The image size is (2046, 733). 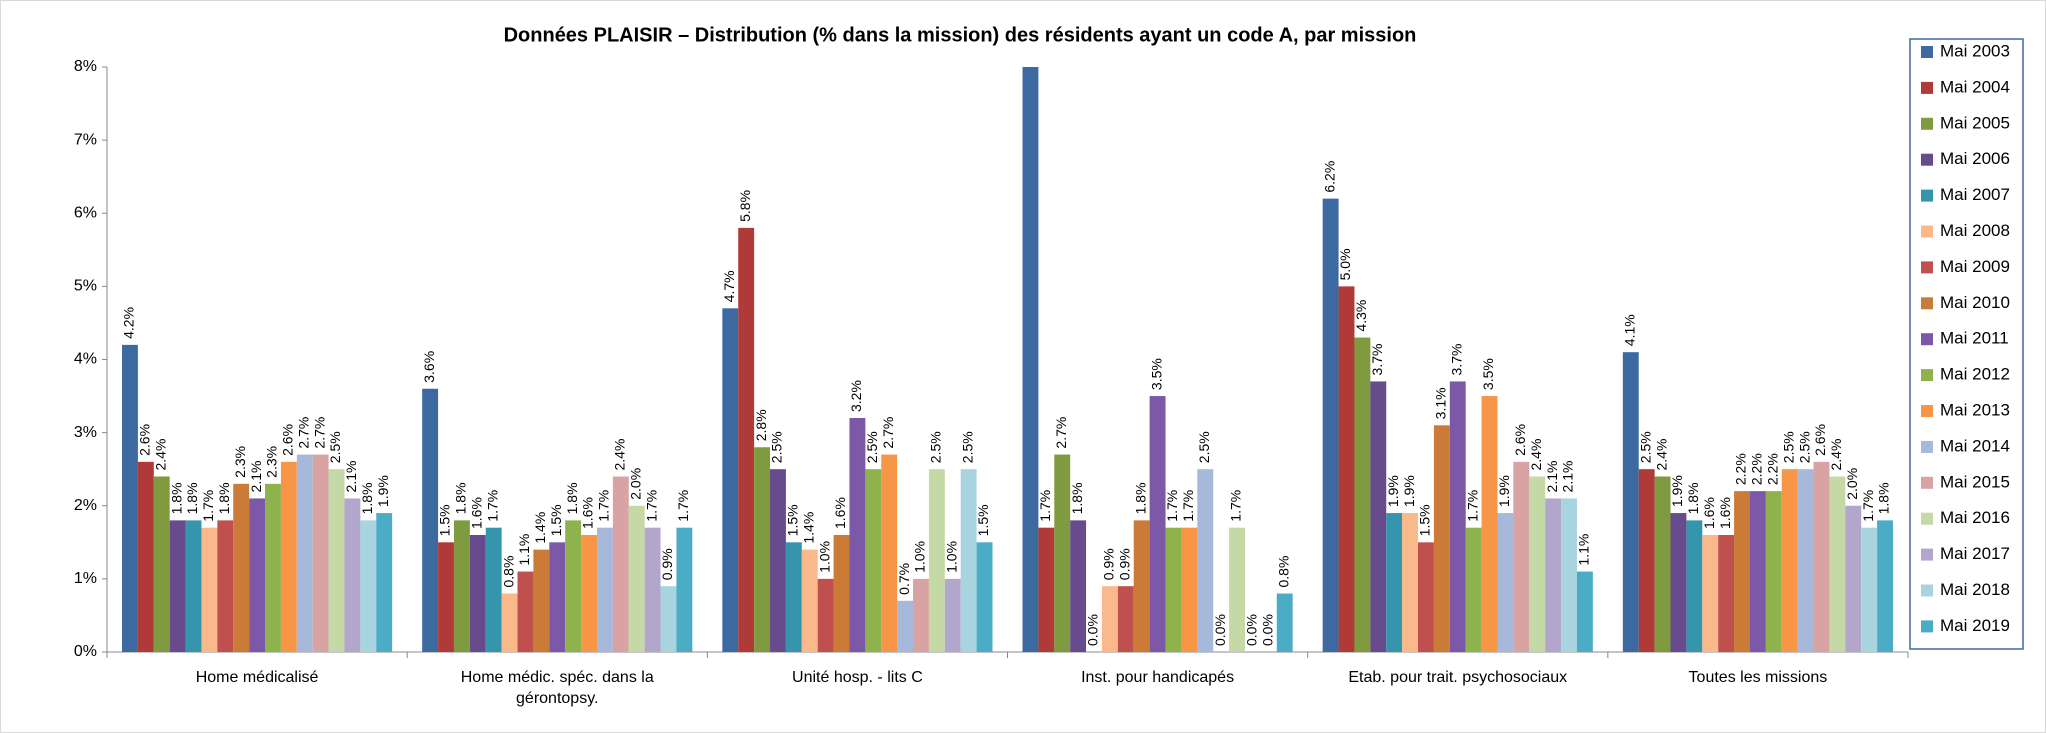 I want to click on data-label: 0.0%, so click(x=1093, y=630).